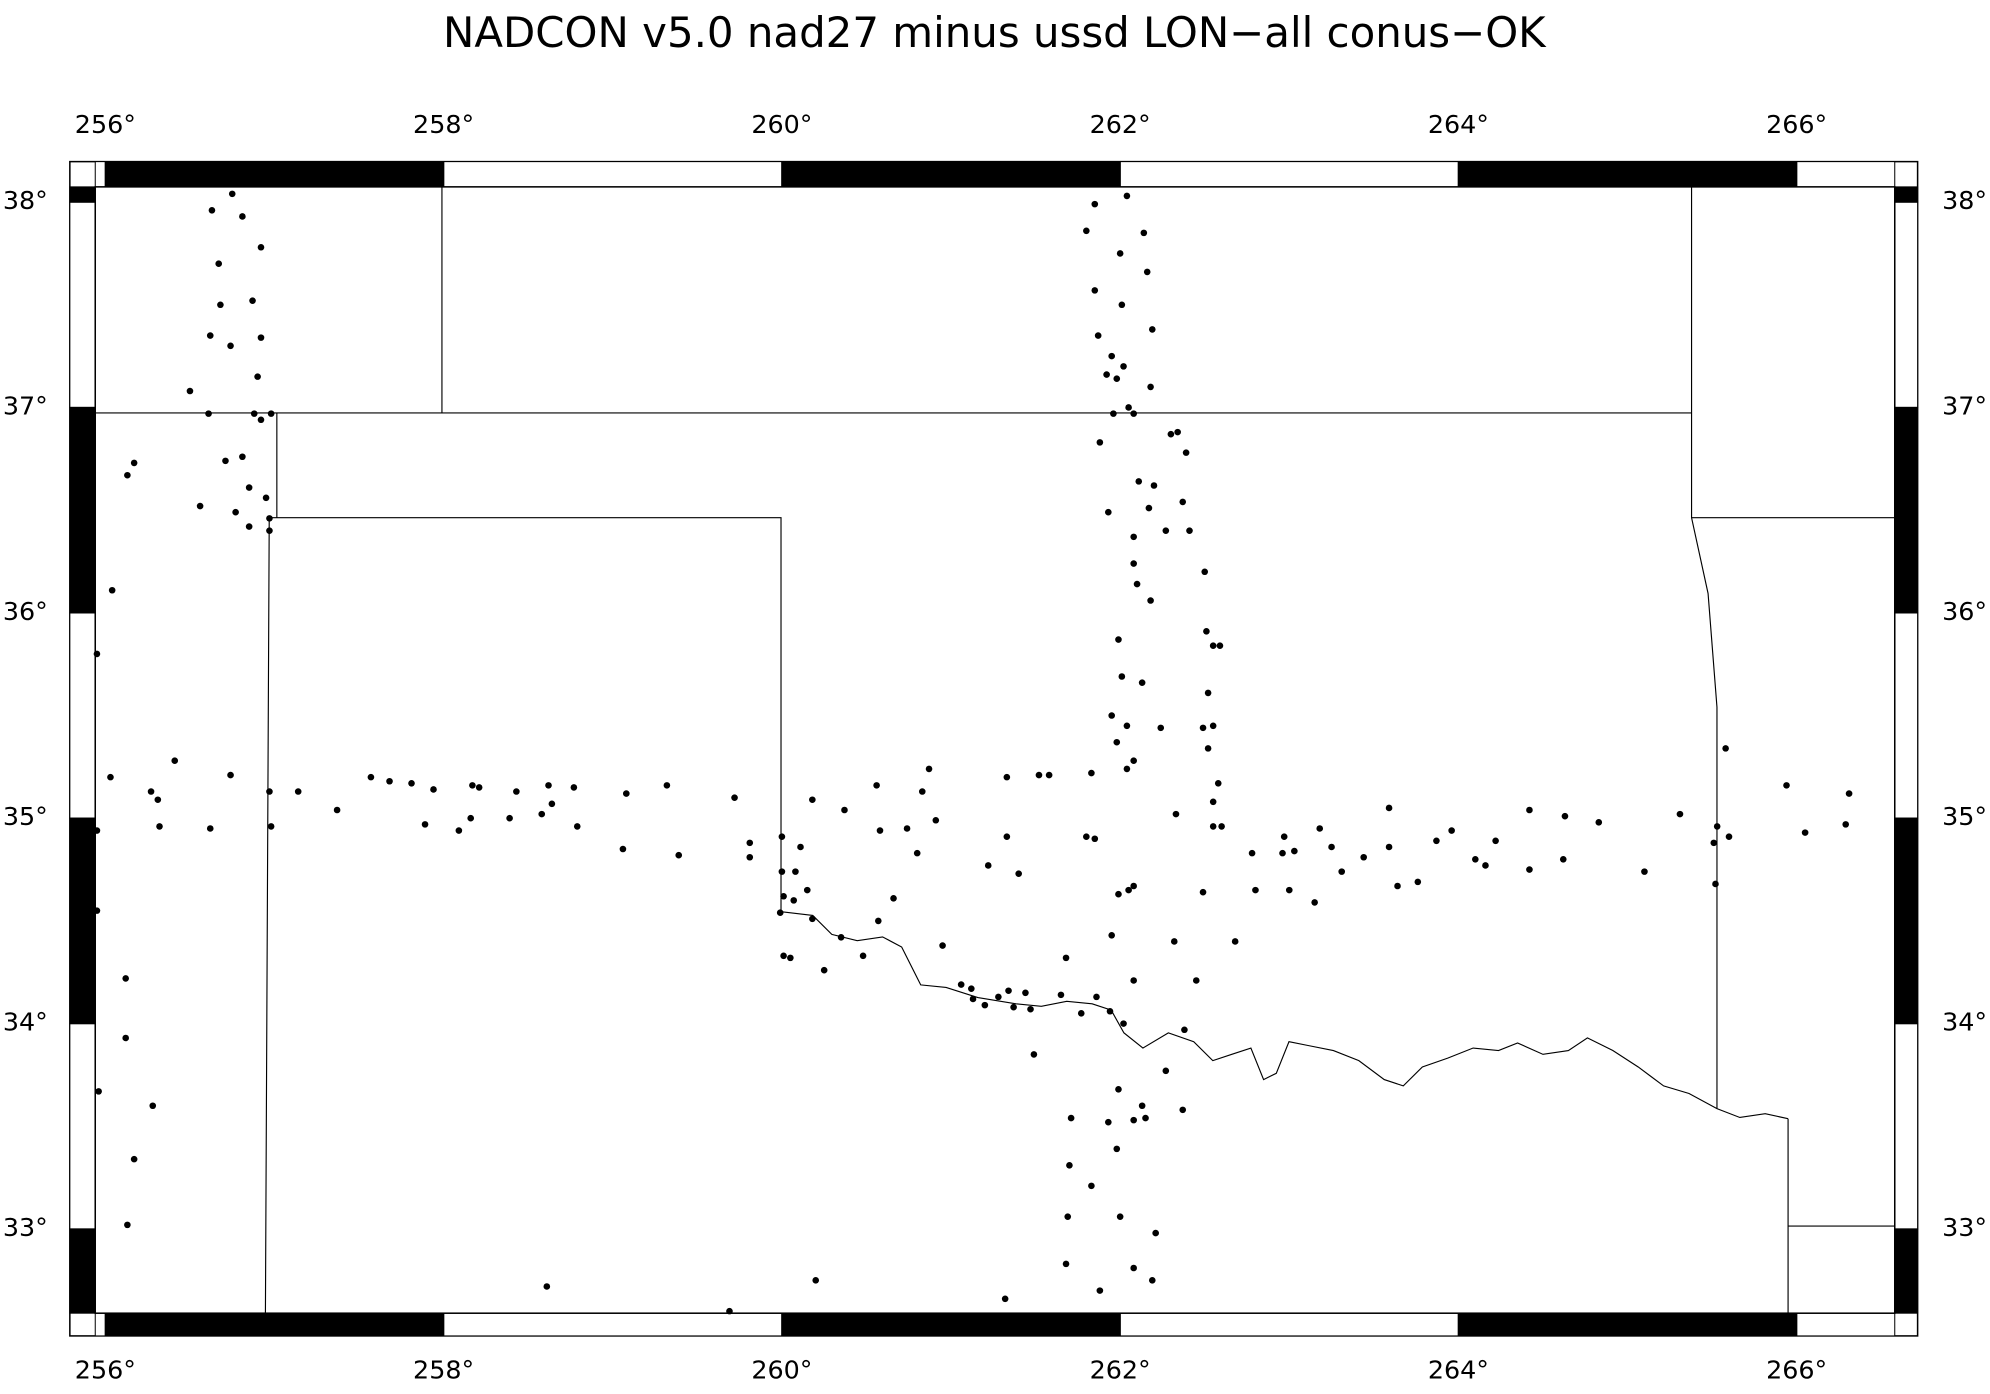 The height and width of the screenshot is (1394, 1990). What do you see at coordinates (25, 816) in the screenshot?
I see `y-tick-label: 35°` at bounding box center [25, 816].